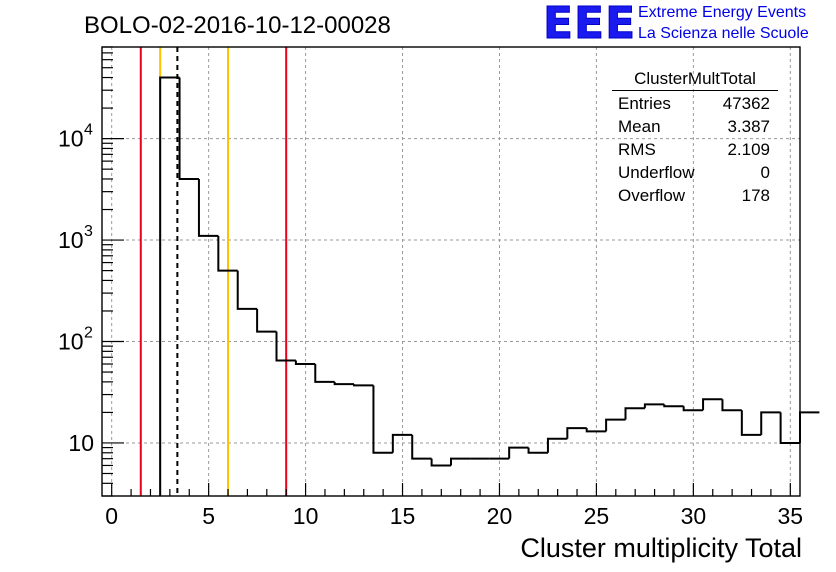  I want to click on stats-title: ClusterMultTotal, so click(695, 80).